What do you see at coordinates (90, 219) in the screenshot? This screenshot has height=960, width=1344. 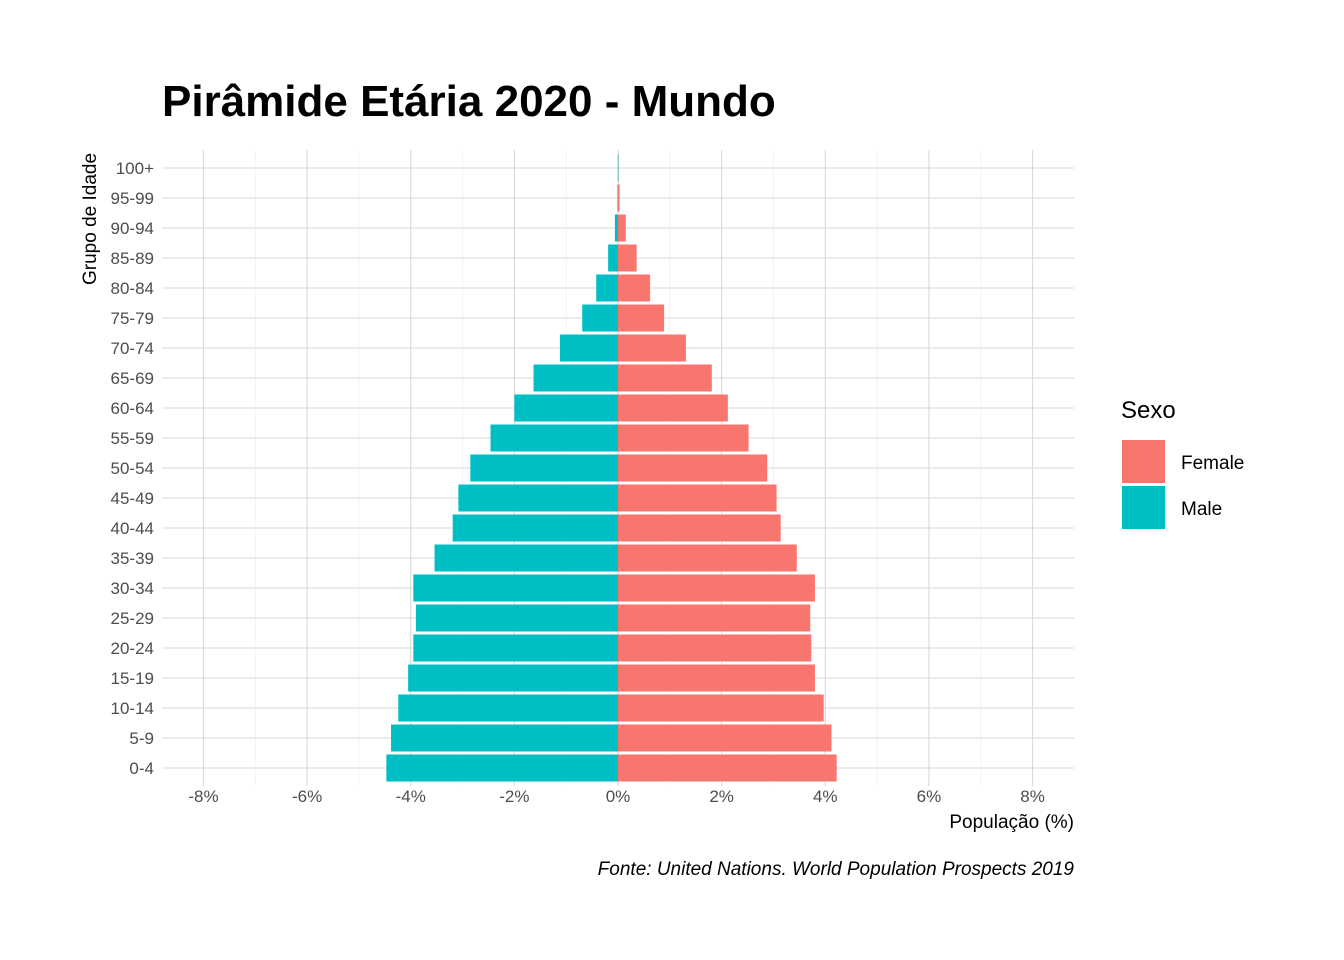 I see `y-axis-title: Grupo de Idade` at bounding box center [90, 219].